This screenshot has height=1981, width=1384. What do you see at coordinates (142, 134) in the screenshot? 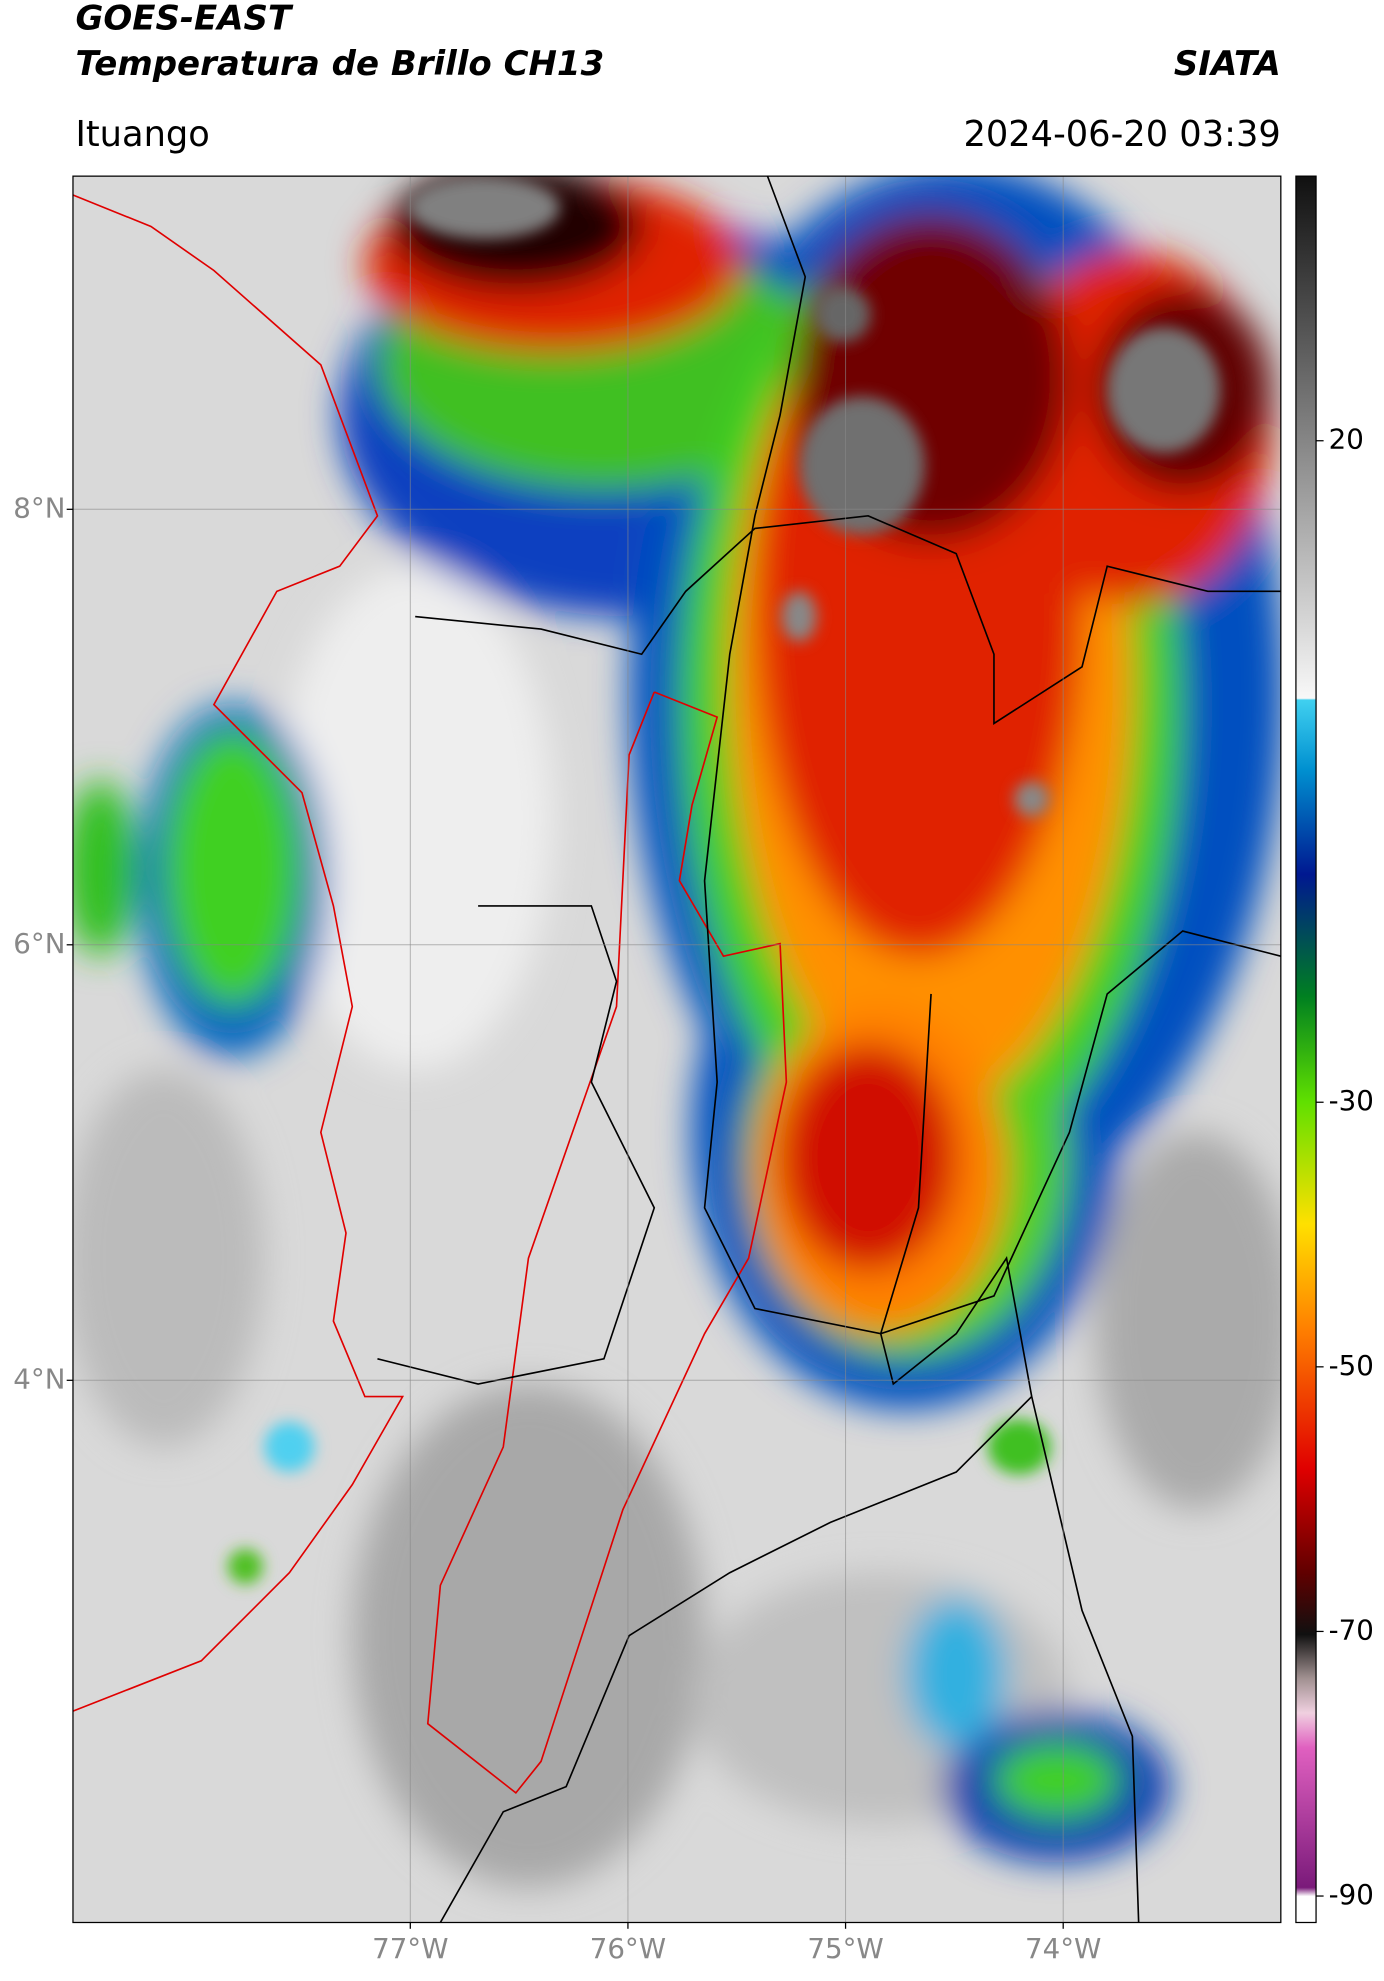
I see `region: Ituango` at bounding box center [142, 134].